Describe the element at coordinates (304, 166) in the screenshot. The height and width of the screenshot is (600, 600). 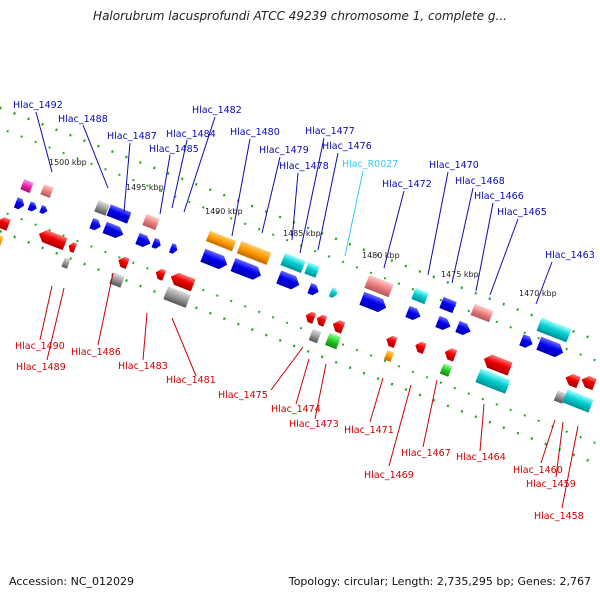
I see `gene-label-hlac-1478: Hlac_1478` at that location.